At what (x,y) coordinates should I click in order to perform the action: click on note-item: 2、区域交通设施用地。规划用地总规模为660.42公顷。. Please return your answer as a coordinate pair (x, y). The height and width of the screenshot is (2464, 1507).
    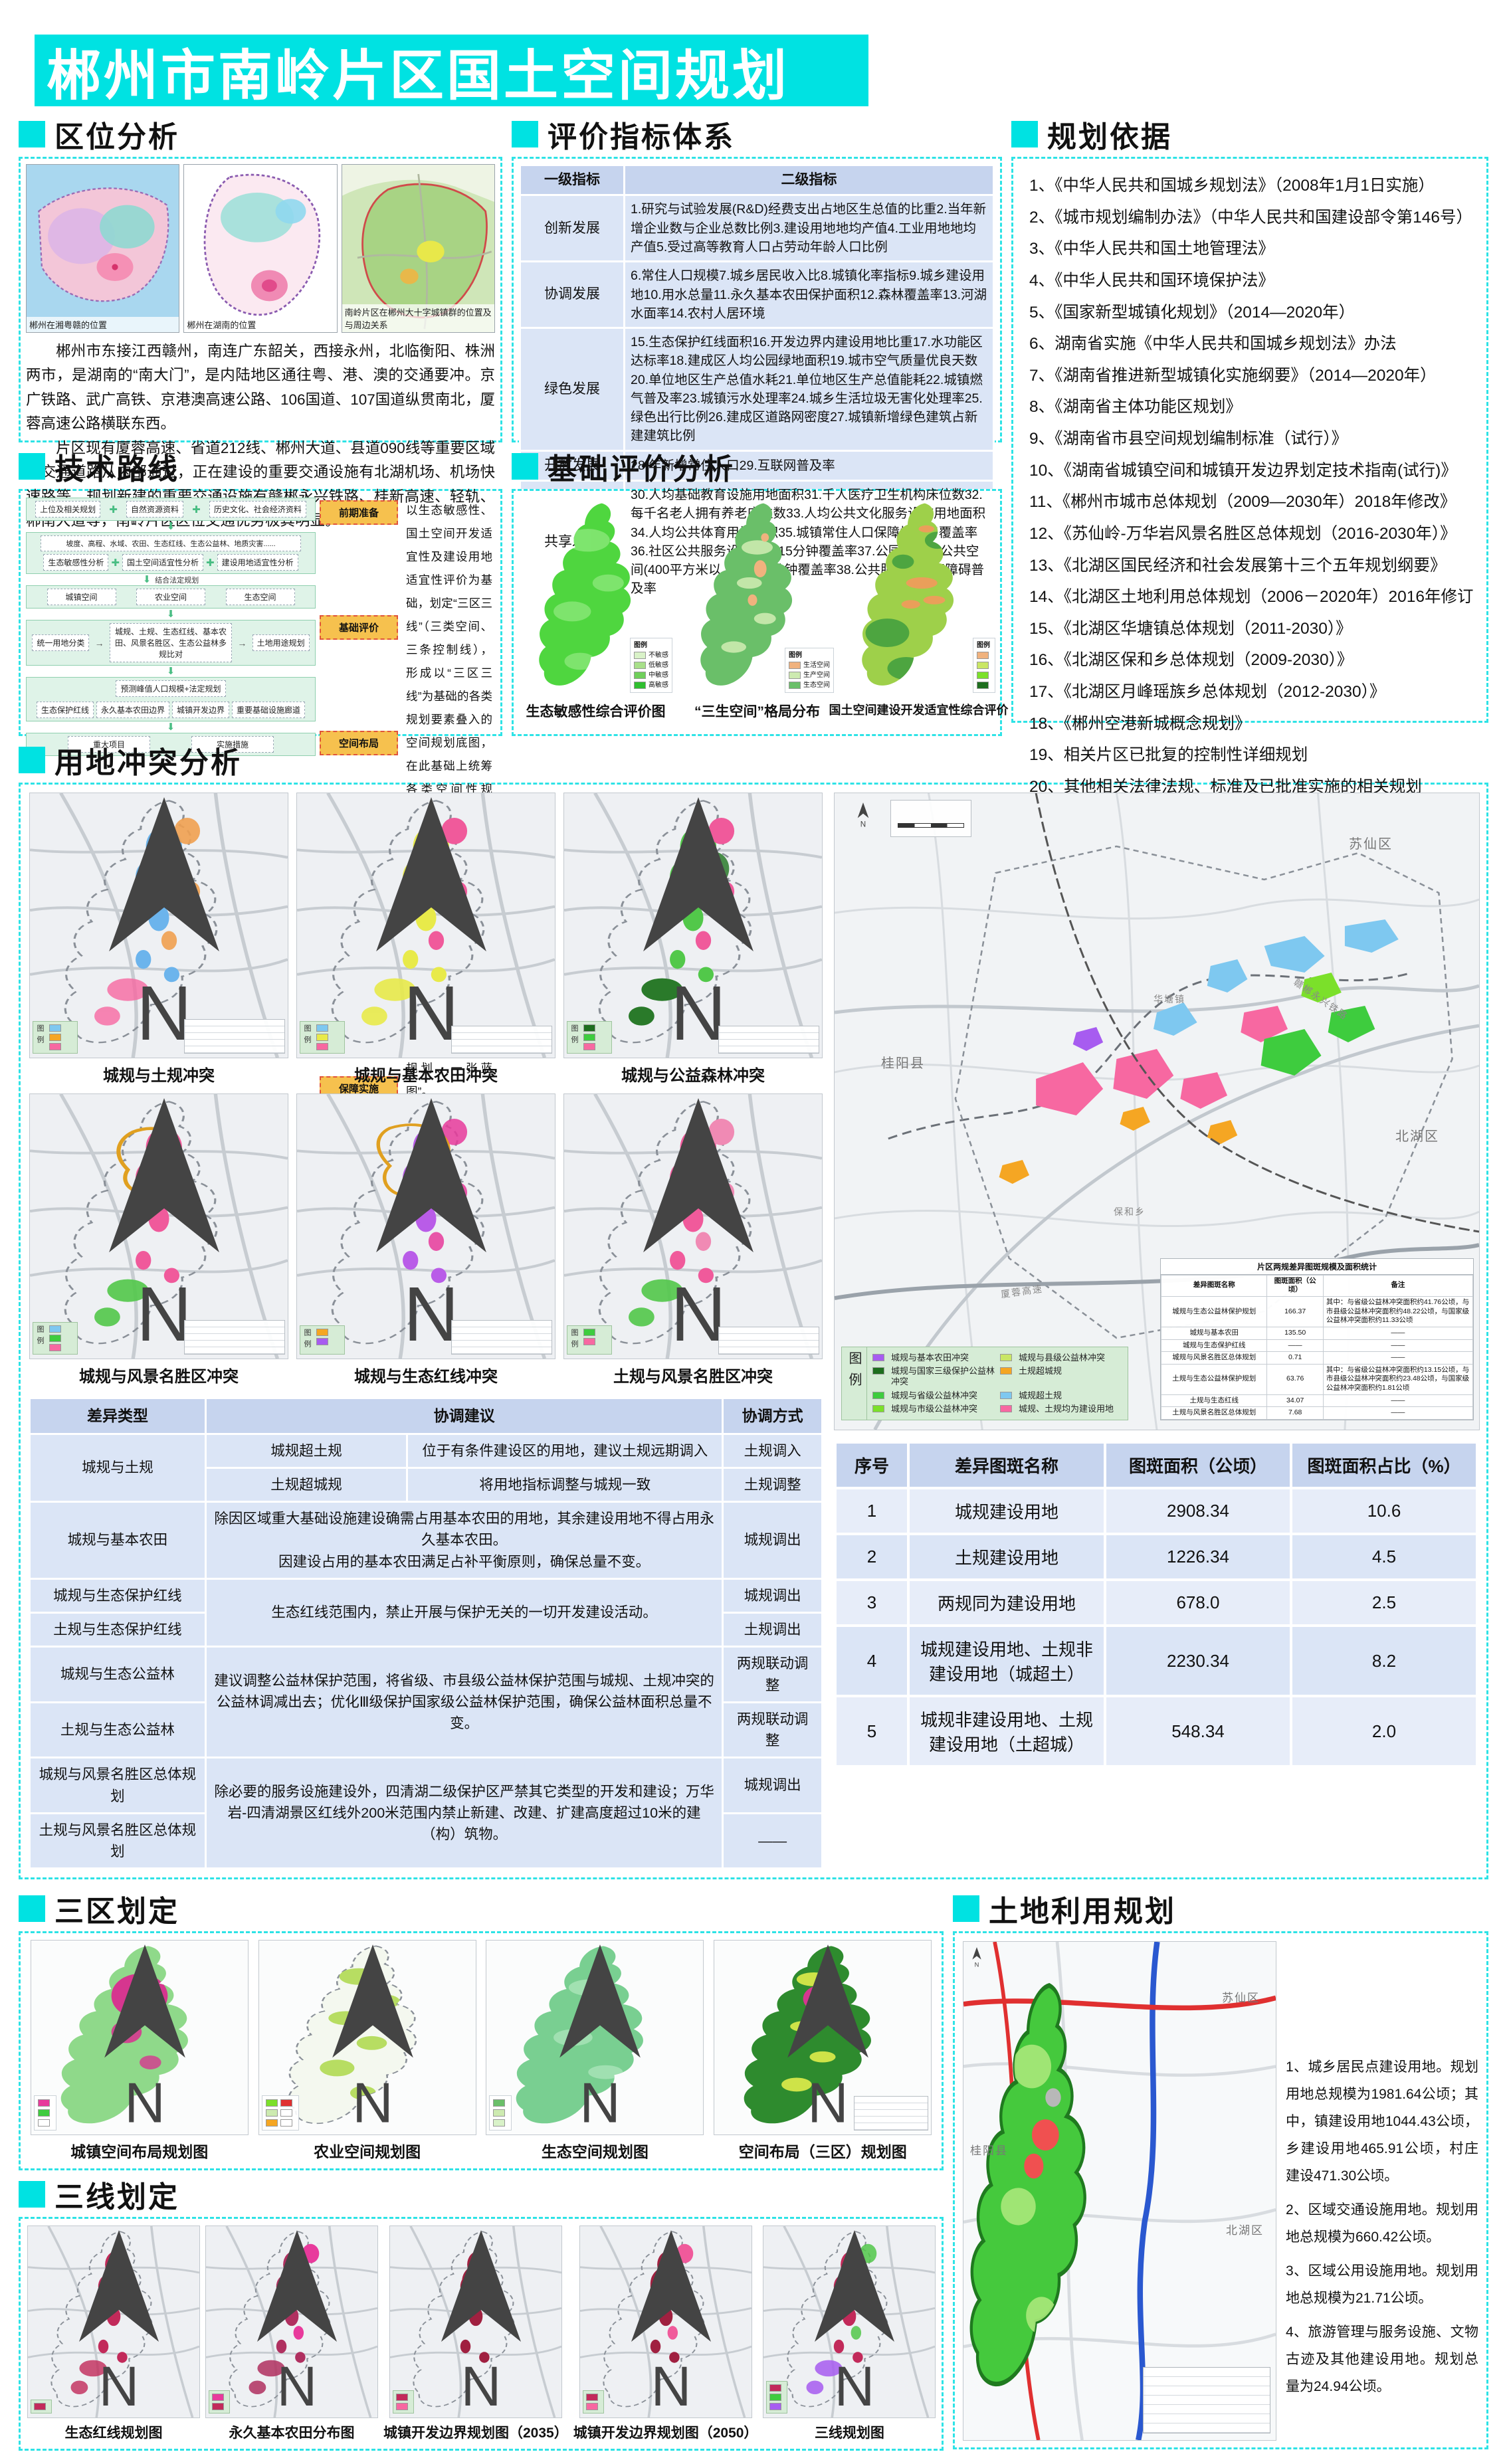
    Looking at the image, I should click on (1382, 2223).